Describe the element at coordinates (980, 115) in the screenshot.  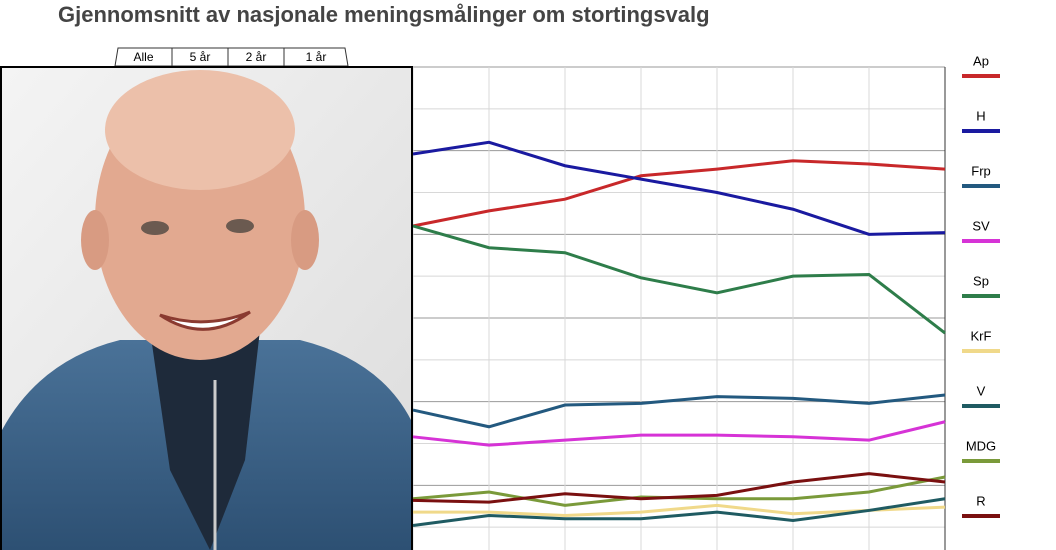
I see `legend-label: H` at that location.